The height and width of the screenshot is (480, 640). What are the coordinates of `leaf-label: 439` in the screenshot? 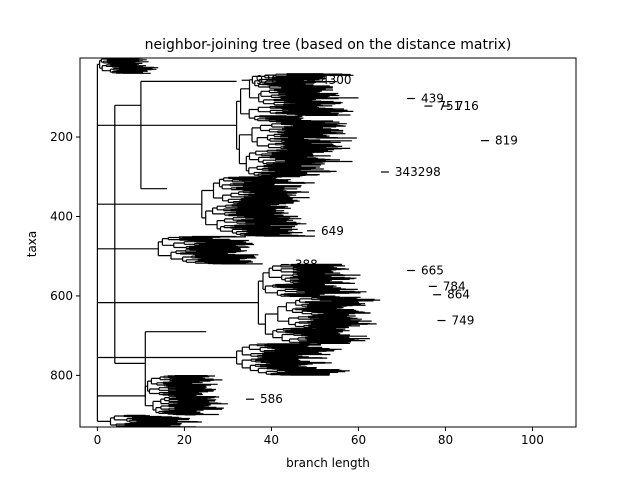 It's located at (432, 99).